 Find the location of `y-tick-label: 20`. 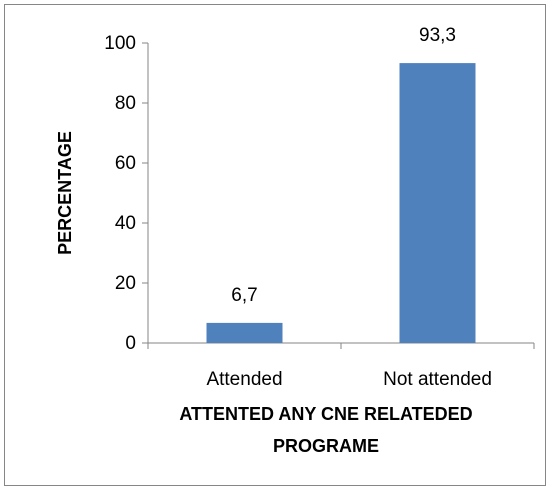

y-tick-label: 20 is located at coordinates (125, 283).